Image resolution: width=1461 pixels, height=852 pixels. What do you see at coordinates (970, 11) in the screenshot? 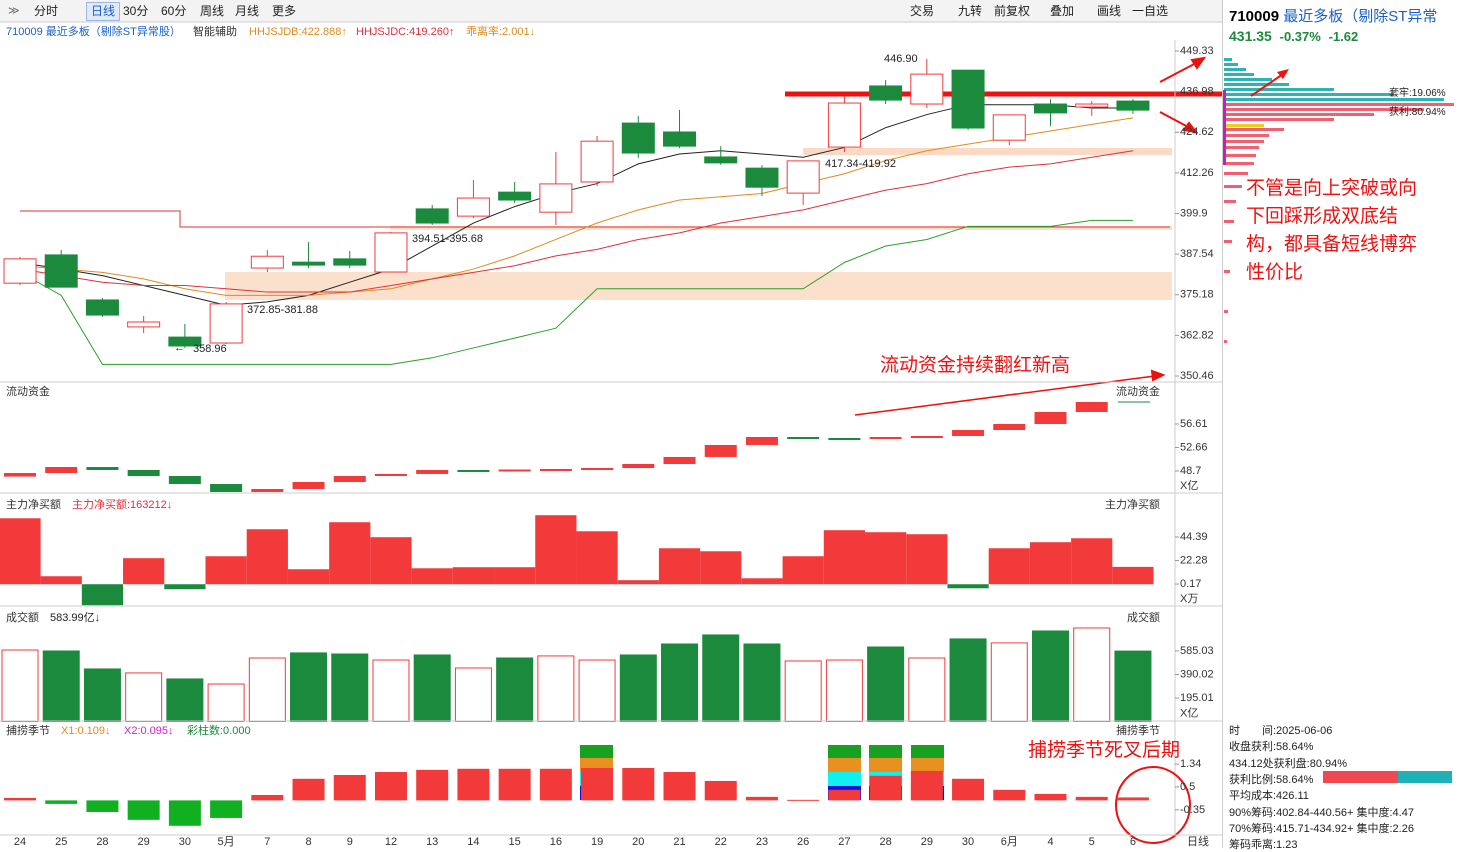
I see `toolbar-button: 九转` at bounding box center [970, 11].